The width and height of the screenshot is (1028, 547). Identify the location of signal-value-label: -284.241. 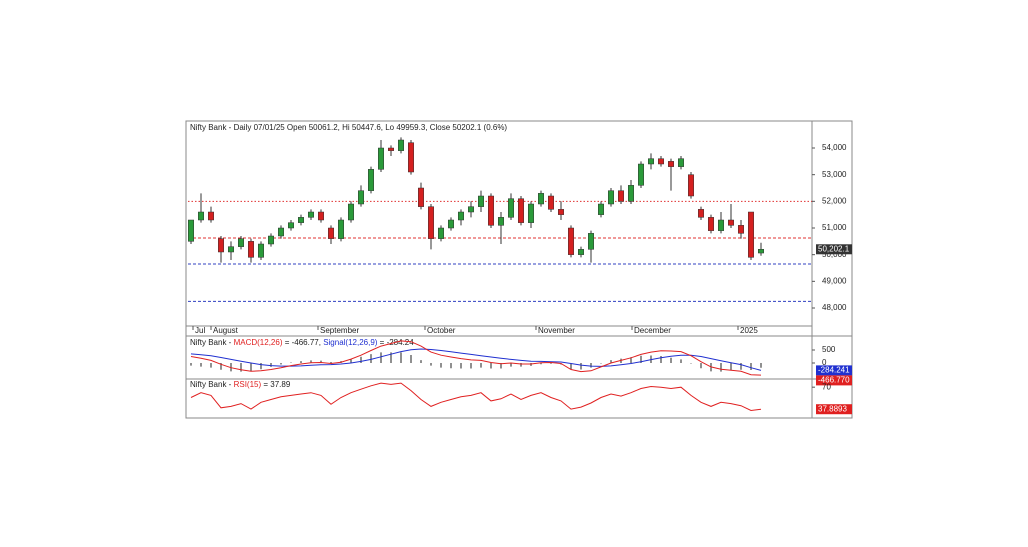
(834, 369).